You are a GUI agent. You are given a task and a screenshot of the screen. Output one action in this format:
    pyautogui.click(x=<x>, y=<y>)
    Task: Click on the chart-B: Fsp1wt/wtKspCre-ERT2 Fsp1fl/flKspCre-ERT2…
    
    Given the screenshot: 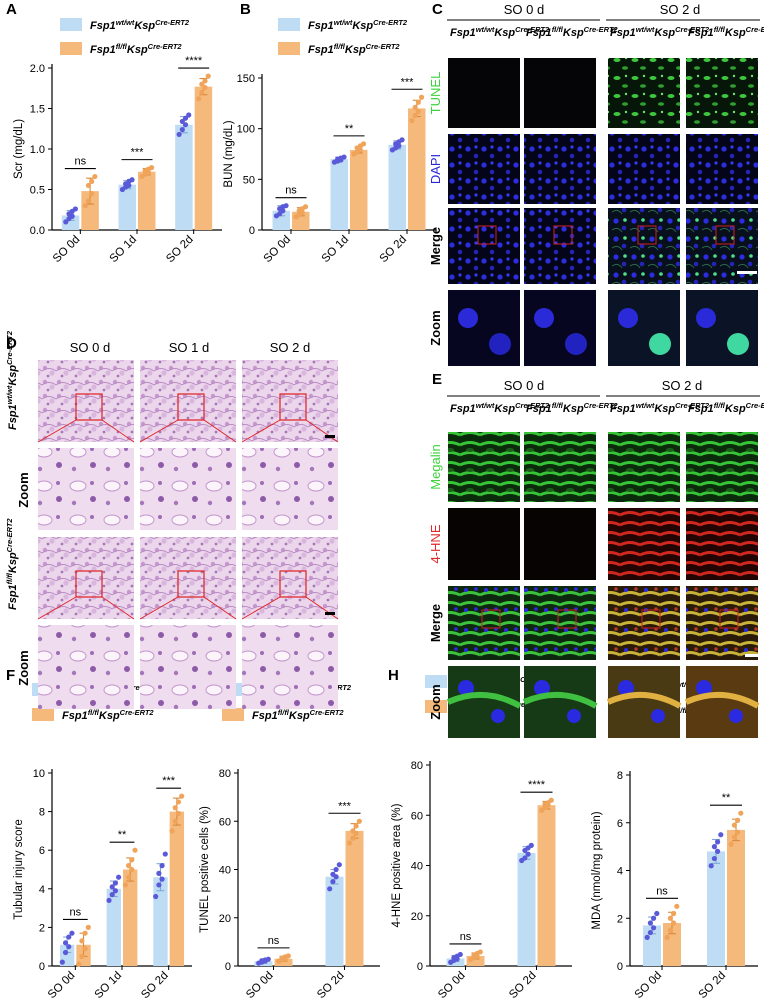 What is the action you would take?
    pyautogui.click(x=329, y=141)
    